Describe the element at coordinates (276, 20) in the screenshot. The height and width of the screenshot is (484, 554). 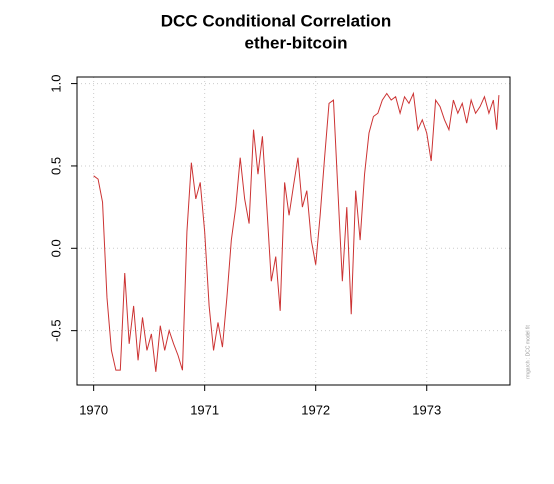
I see `chart-title: DCC Conditional Correlation` at that location.